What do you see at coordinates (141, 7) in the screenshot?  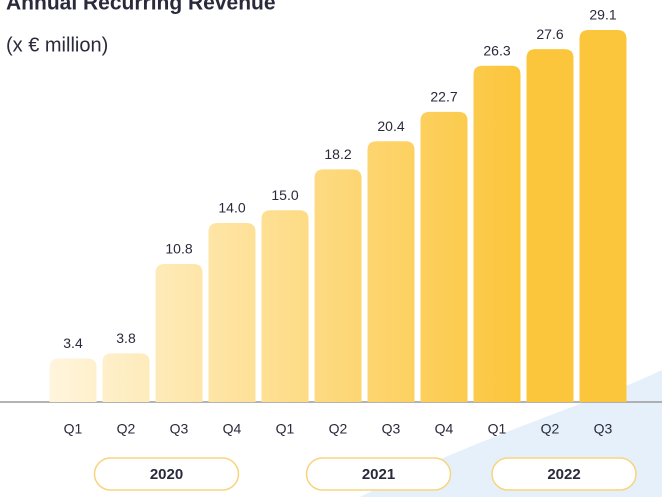 I see `chart-title: Annual Recurring Revenue` at bounding box center [141, 7].